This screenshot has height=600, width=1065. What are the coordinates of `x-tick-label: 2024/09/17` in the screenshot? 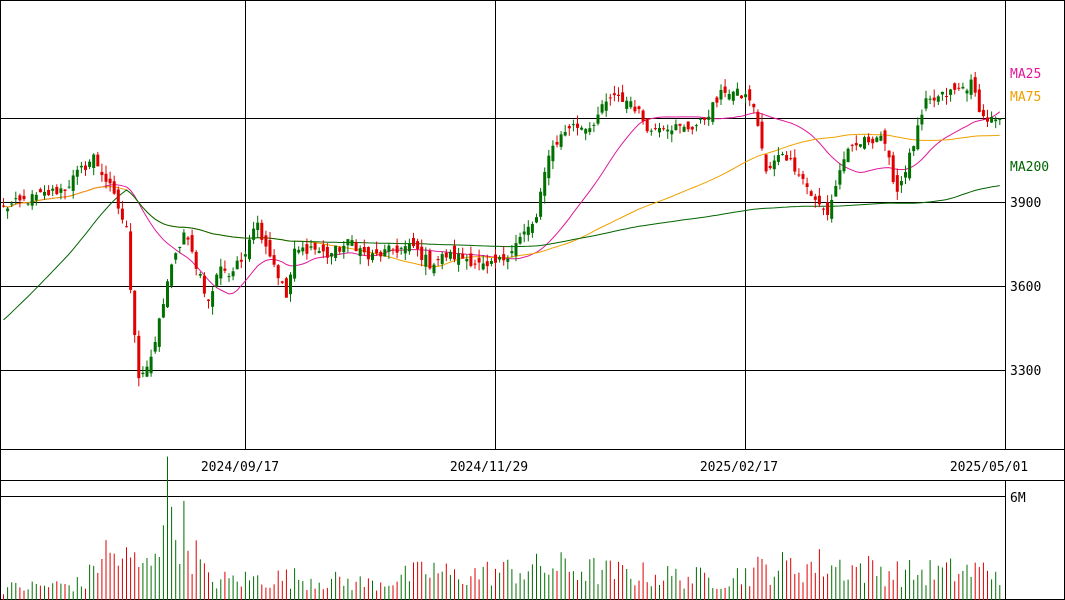 It's located at (240, 467).